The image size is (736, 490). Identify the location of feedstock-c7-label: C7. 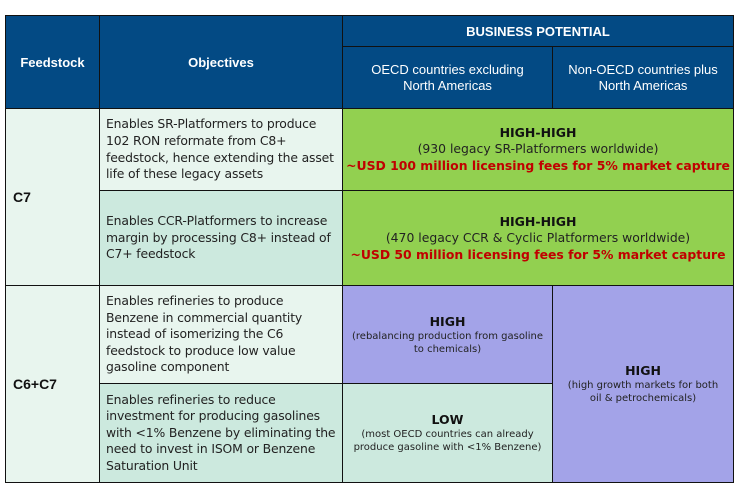
(22, 197).